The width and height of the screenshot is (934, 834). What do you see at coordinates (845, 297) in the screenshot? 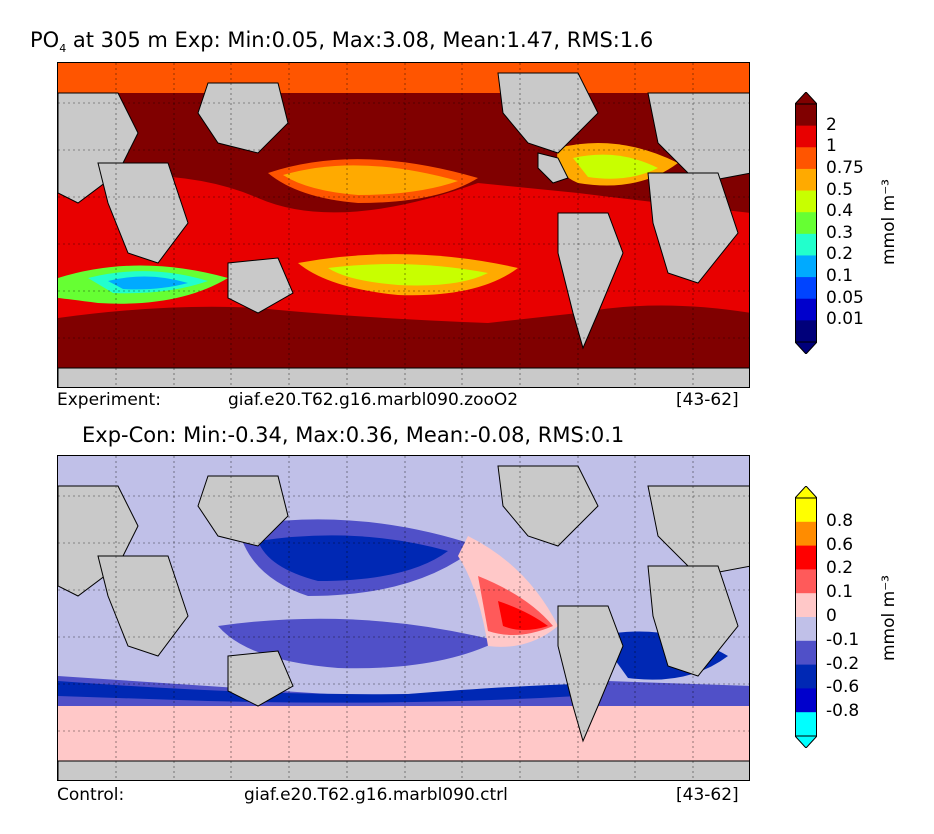
I see `colorbar-tick-label: 0.05` at bounding box center [845, 297].